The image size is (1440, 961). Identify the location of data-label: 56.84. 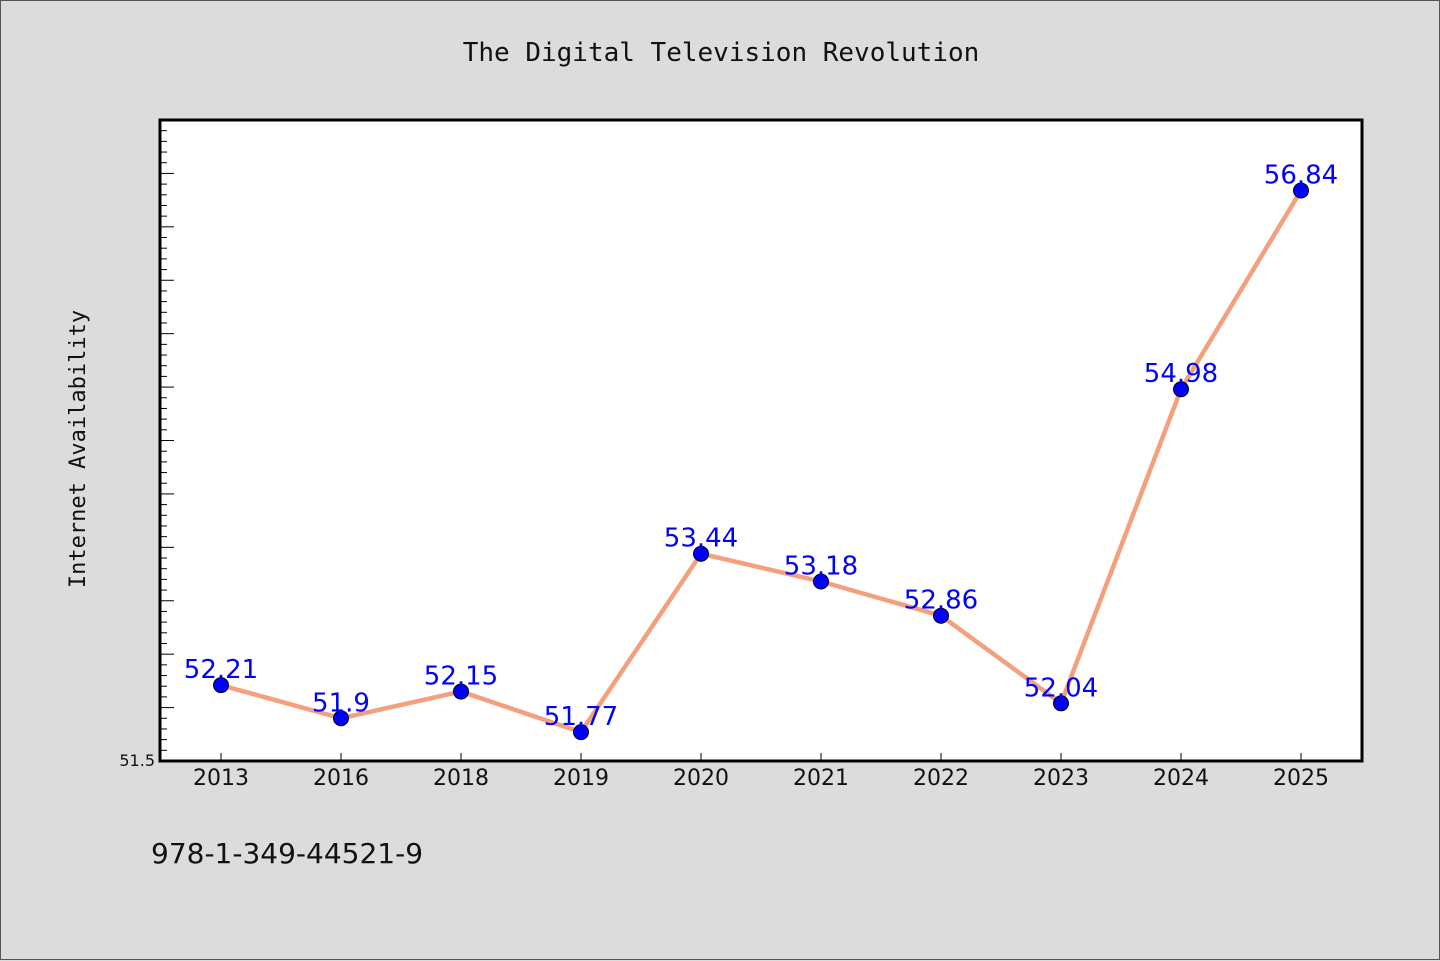
(1301, 176).